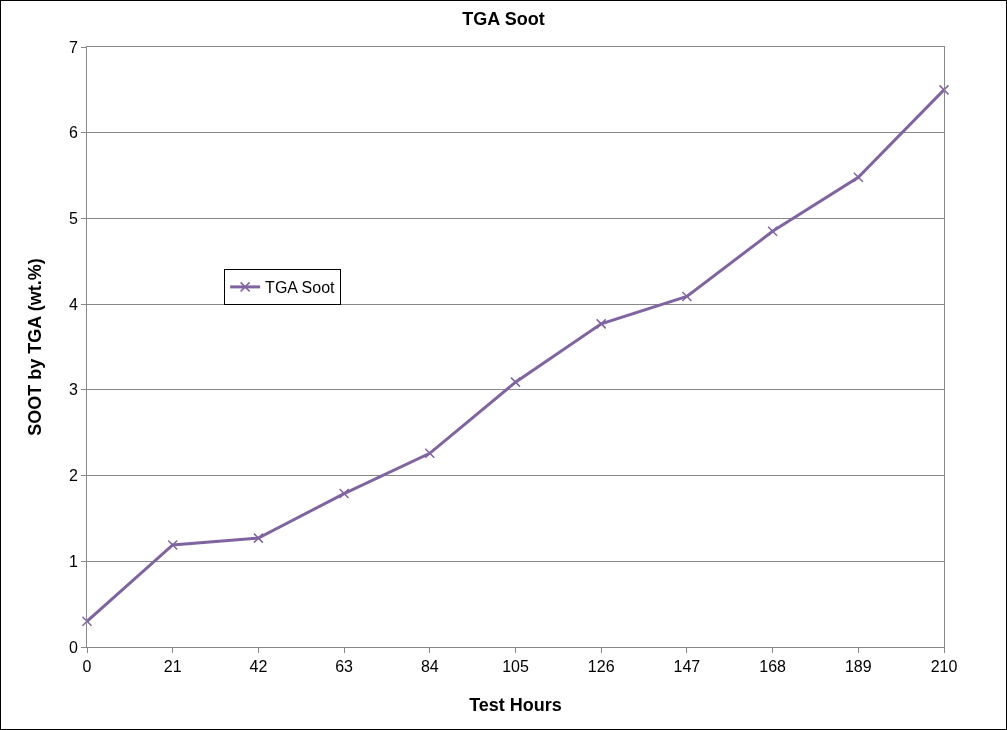  I want to click on y-tick-label: 6, so click(73, 133).